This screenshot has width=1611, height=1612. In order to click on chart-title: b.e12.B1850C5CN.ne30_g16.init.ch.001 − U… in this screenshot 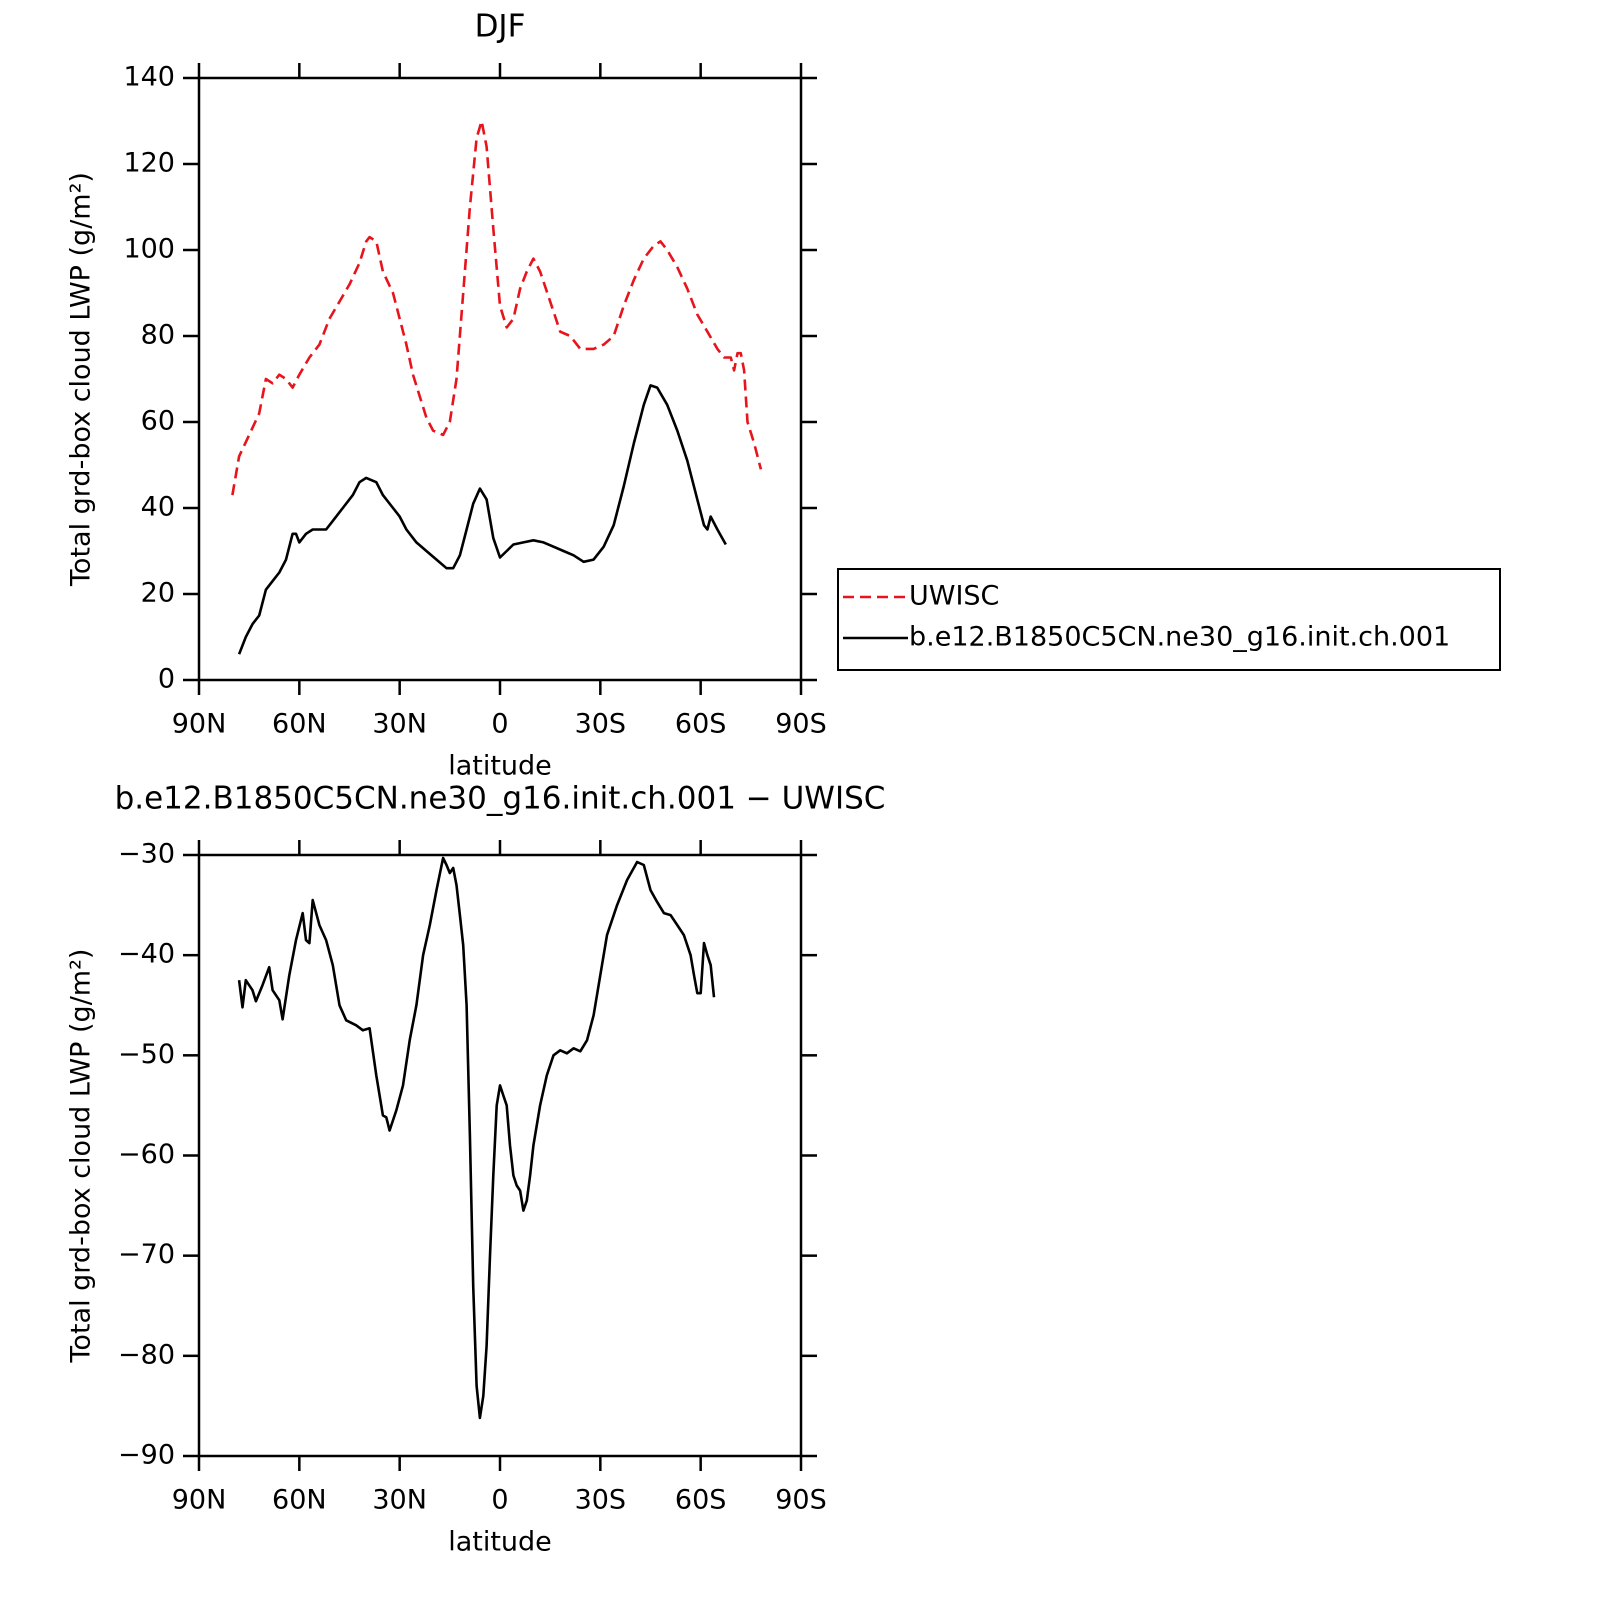, I will do `click(500, 799)`.